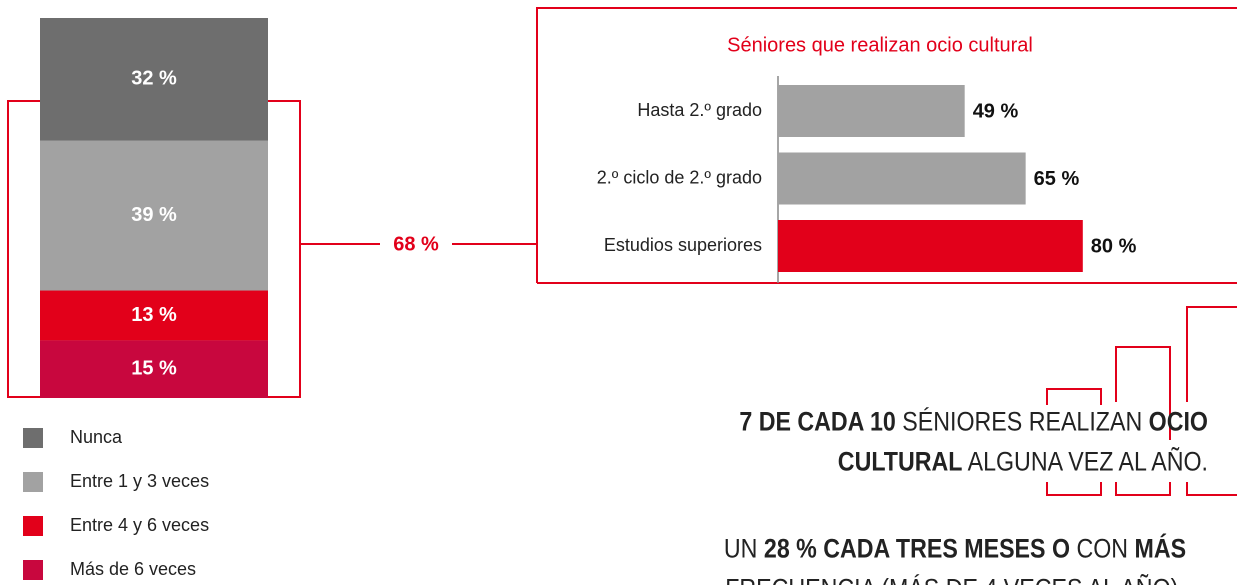  I want to click on headline: UN 28 % CADA TRES MESES O CON MÁS, so click(955, 547).